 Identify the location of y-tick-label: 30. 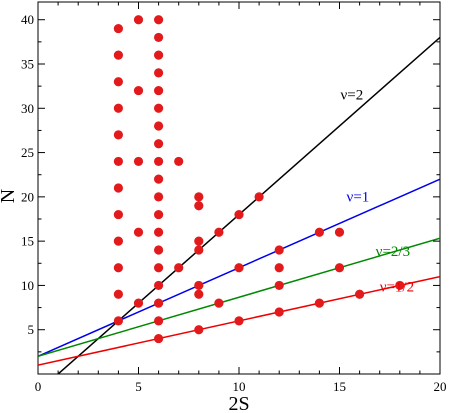
(27, 108).